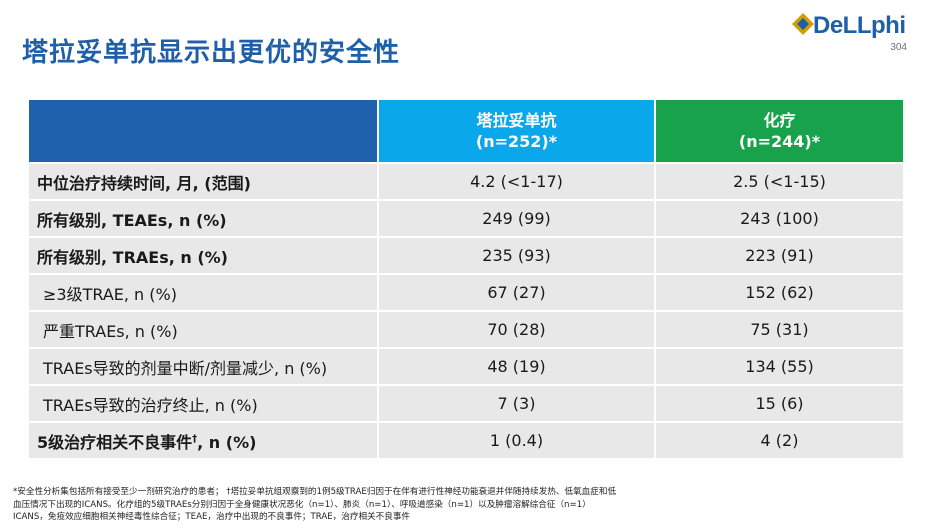  Describe the element at coordinates (778, 366) in the screenshot. I see `chemo-value: 134 (55)` at that location.